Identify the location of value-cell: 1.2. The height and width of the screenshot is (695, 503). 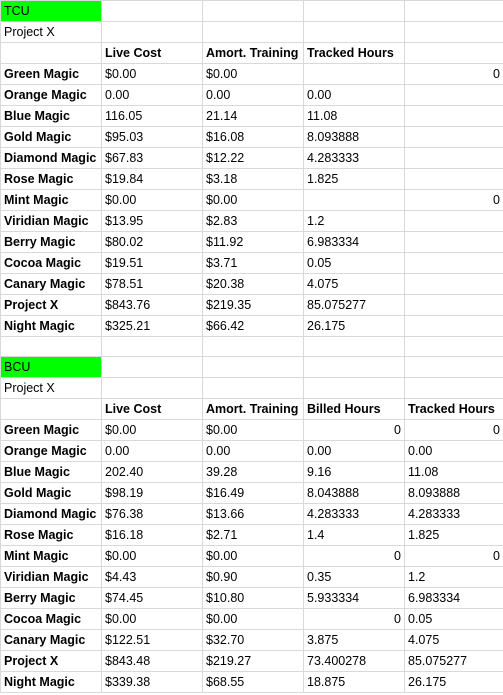
(354, 221).